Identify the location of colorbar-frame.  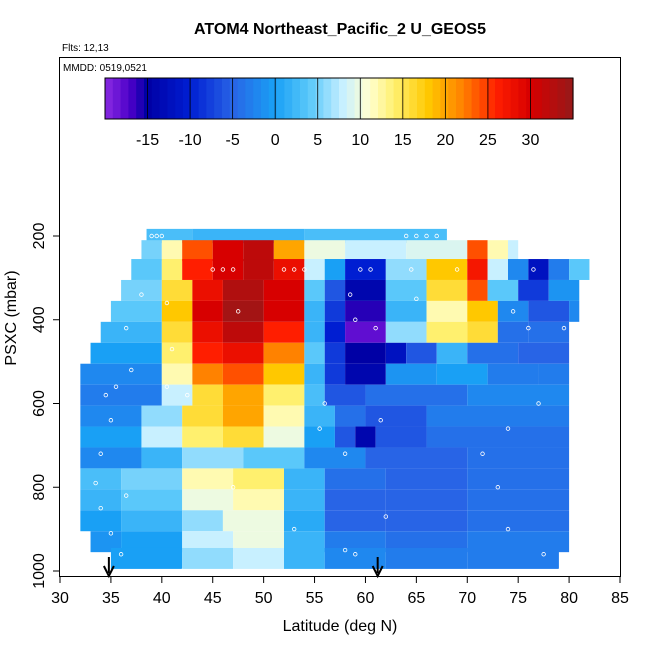
(339, 98).